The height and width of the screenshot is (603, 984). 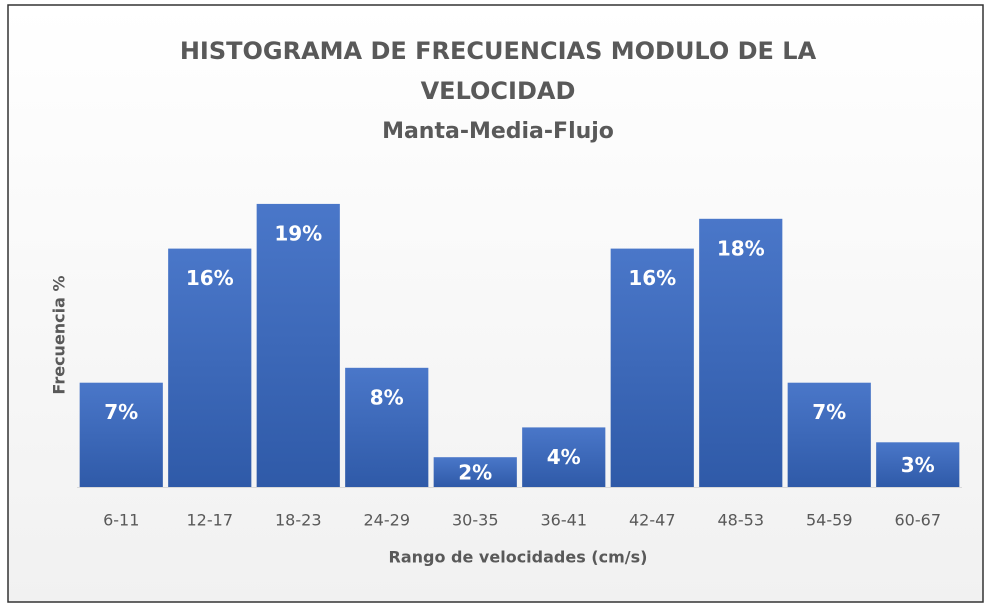 I want to click on data-label: 19%, so click(x=298, y=233).